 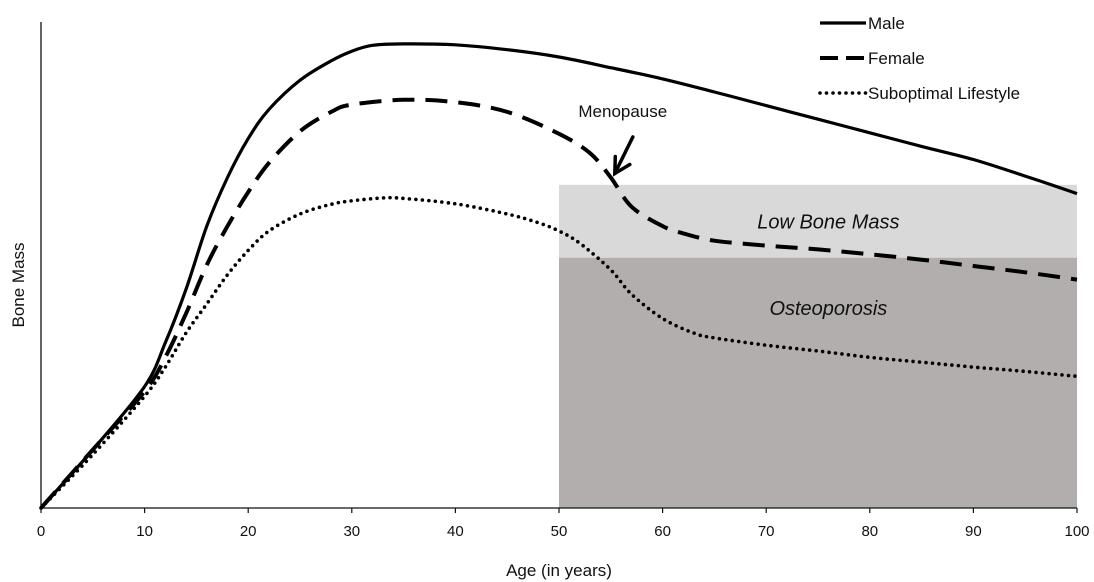 I want to click on x-tick-label: 0, so click(x=41, y=531).